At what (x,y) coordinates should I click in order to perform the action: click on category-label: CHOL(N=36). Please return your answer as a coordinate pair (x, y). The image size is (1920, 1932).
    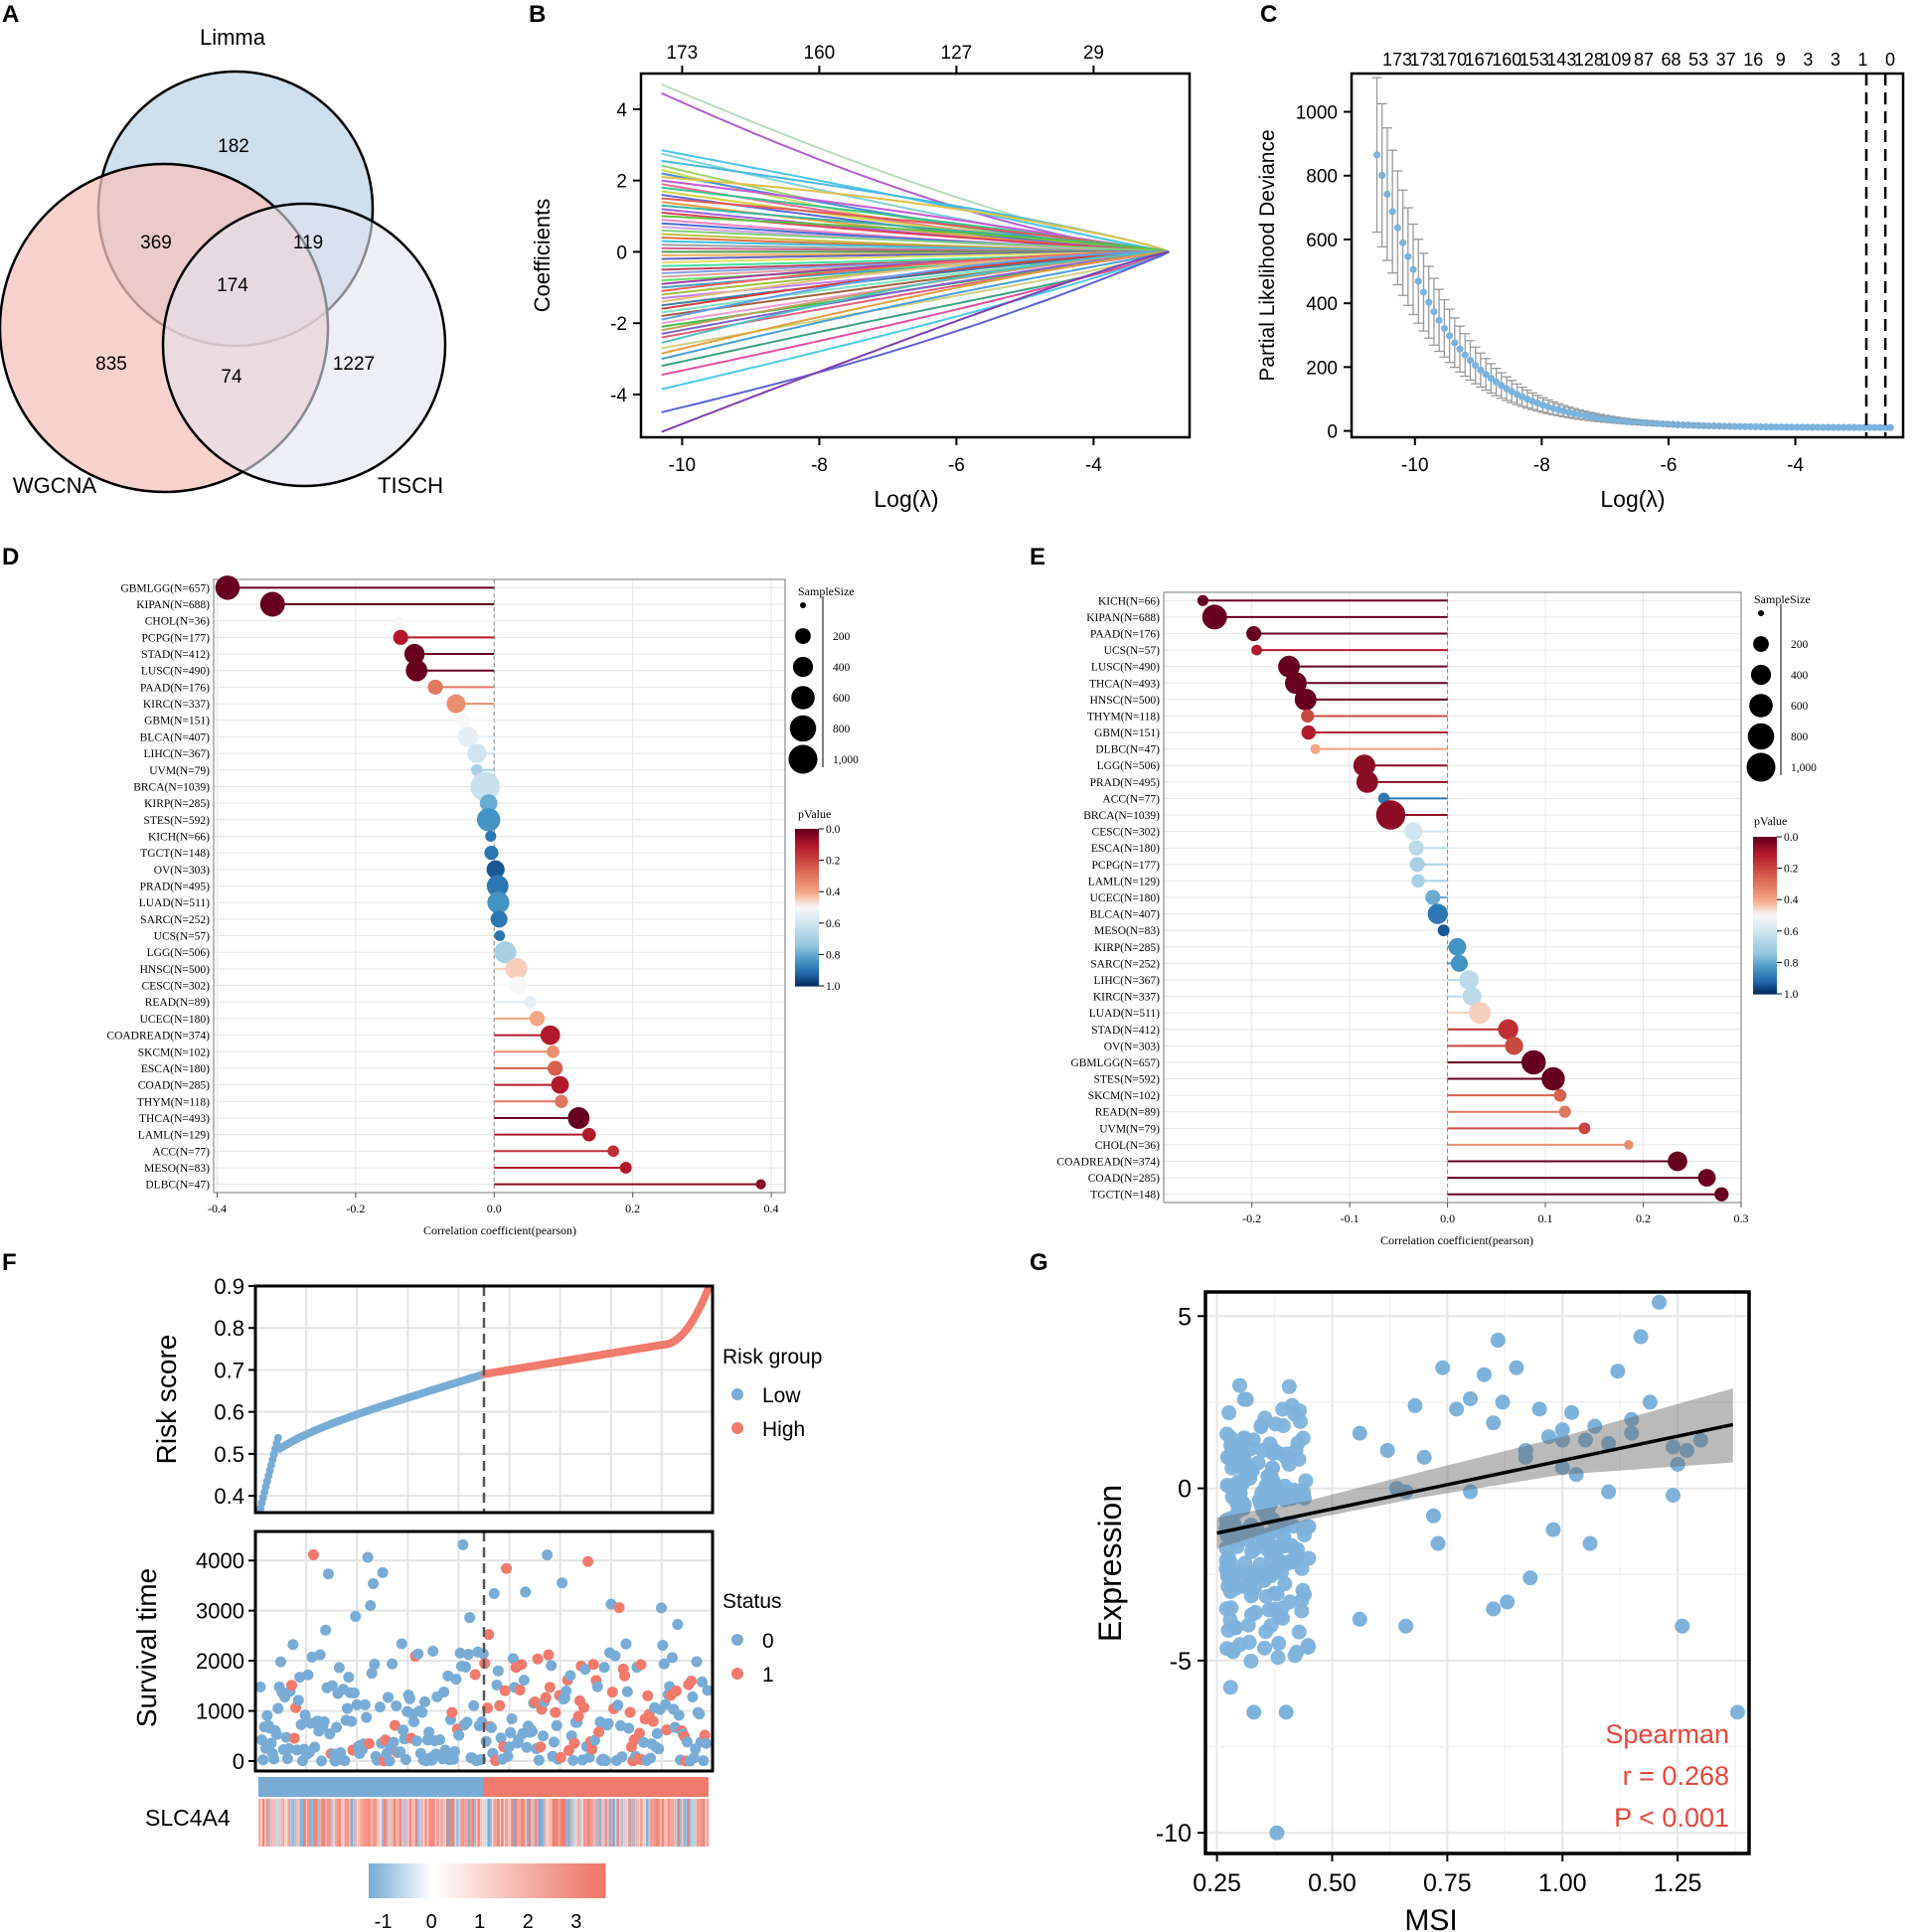
    Looking at the image, I should click on (1127, 1146).